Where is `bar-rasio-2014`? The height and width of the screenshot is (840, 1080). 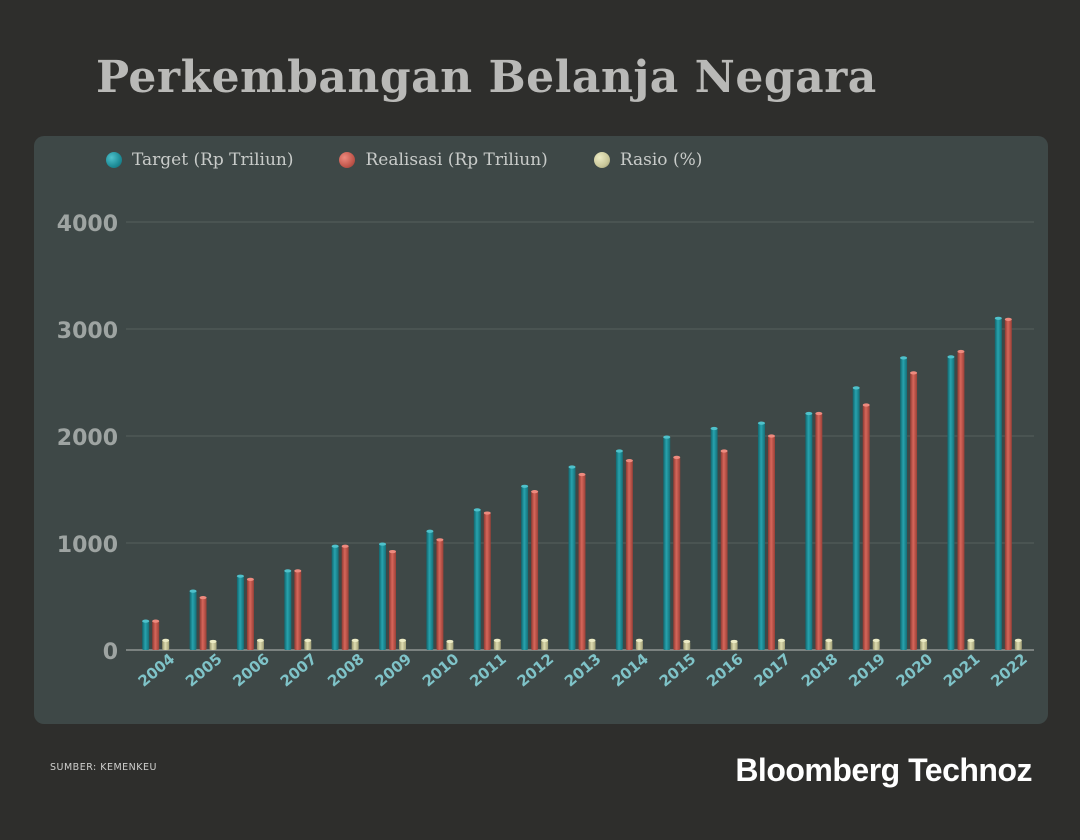
bar-rasio-2014 is located at coordinates (639, 645).